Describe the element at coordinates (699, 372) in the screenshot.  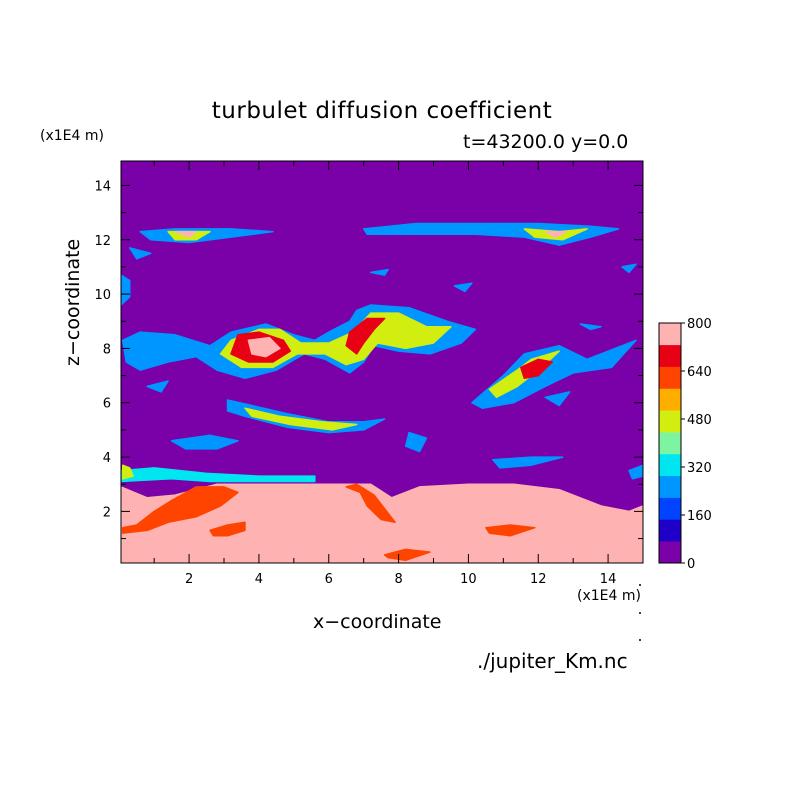
I see `colorbar-tick-label: 640` at that location.